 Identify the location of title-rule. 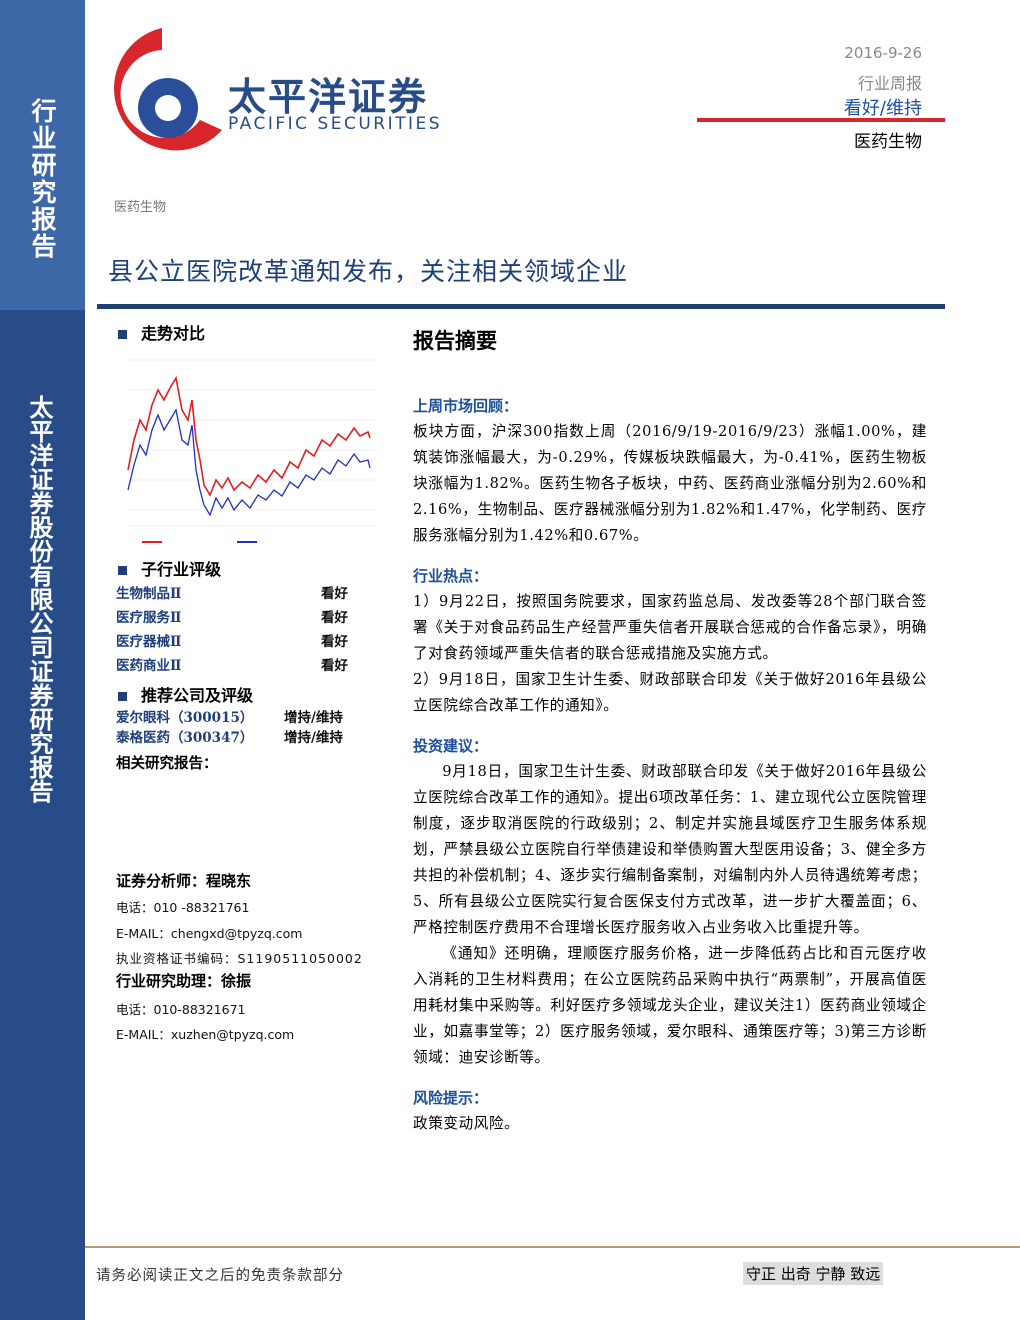
(521, 306).